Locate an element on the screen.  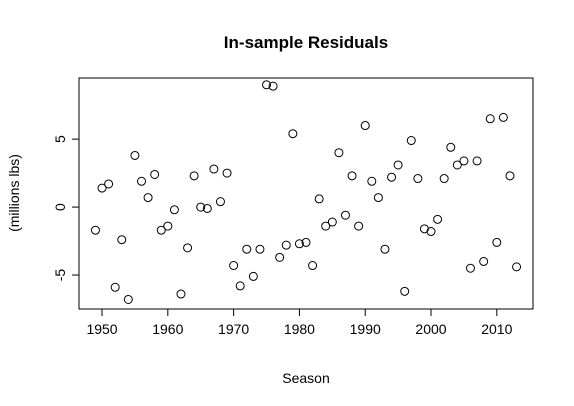
y-axis-label: (millions lbs) is located at coordinates (14, 193).